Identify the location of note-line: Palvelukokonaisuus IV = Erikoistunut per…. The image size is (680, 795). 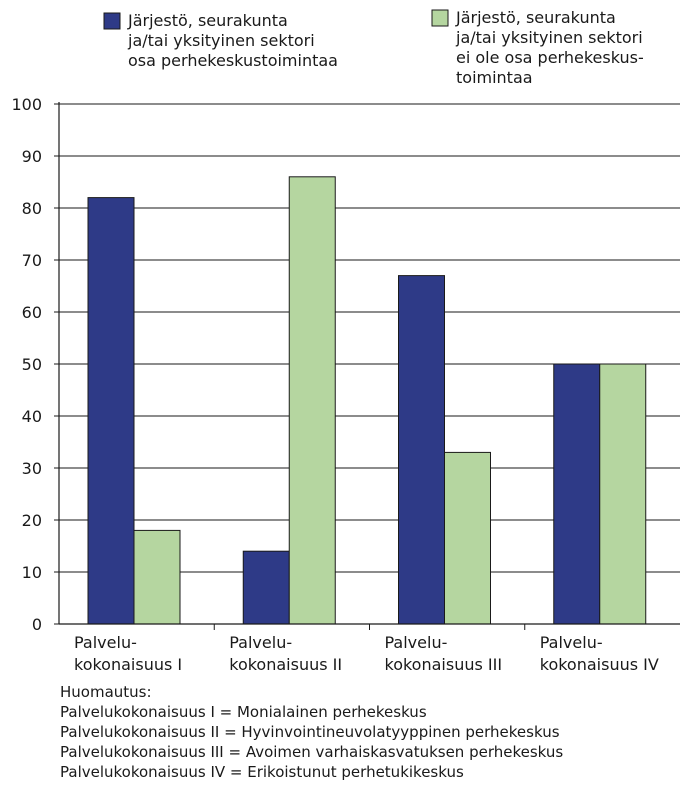
(262, 772).